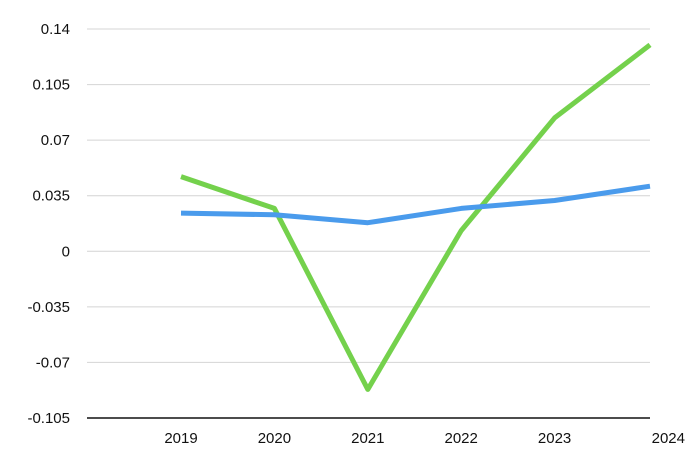 This screenshot has width=700, height=460. I want to click on y-tick-label: 0.14, so click(55, 29).